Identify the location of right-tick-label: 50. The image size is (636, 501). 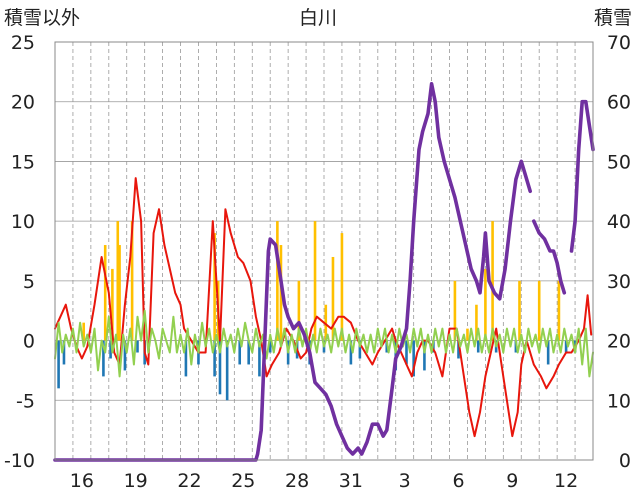
(619, 162).